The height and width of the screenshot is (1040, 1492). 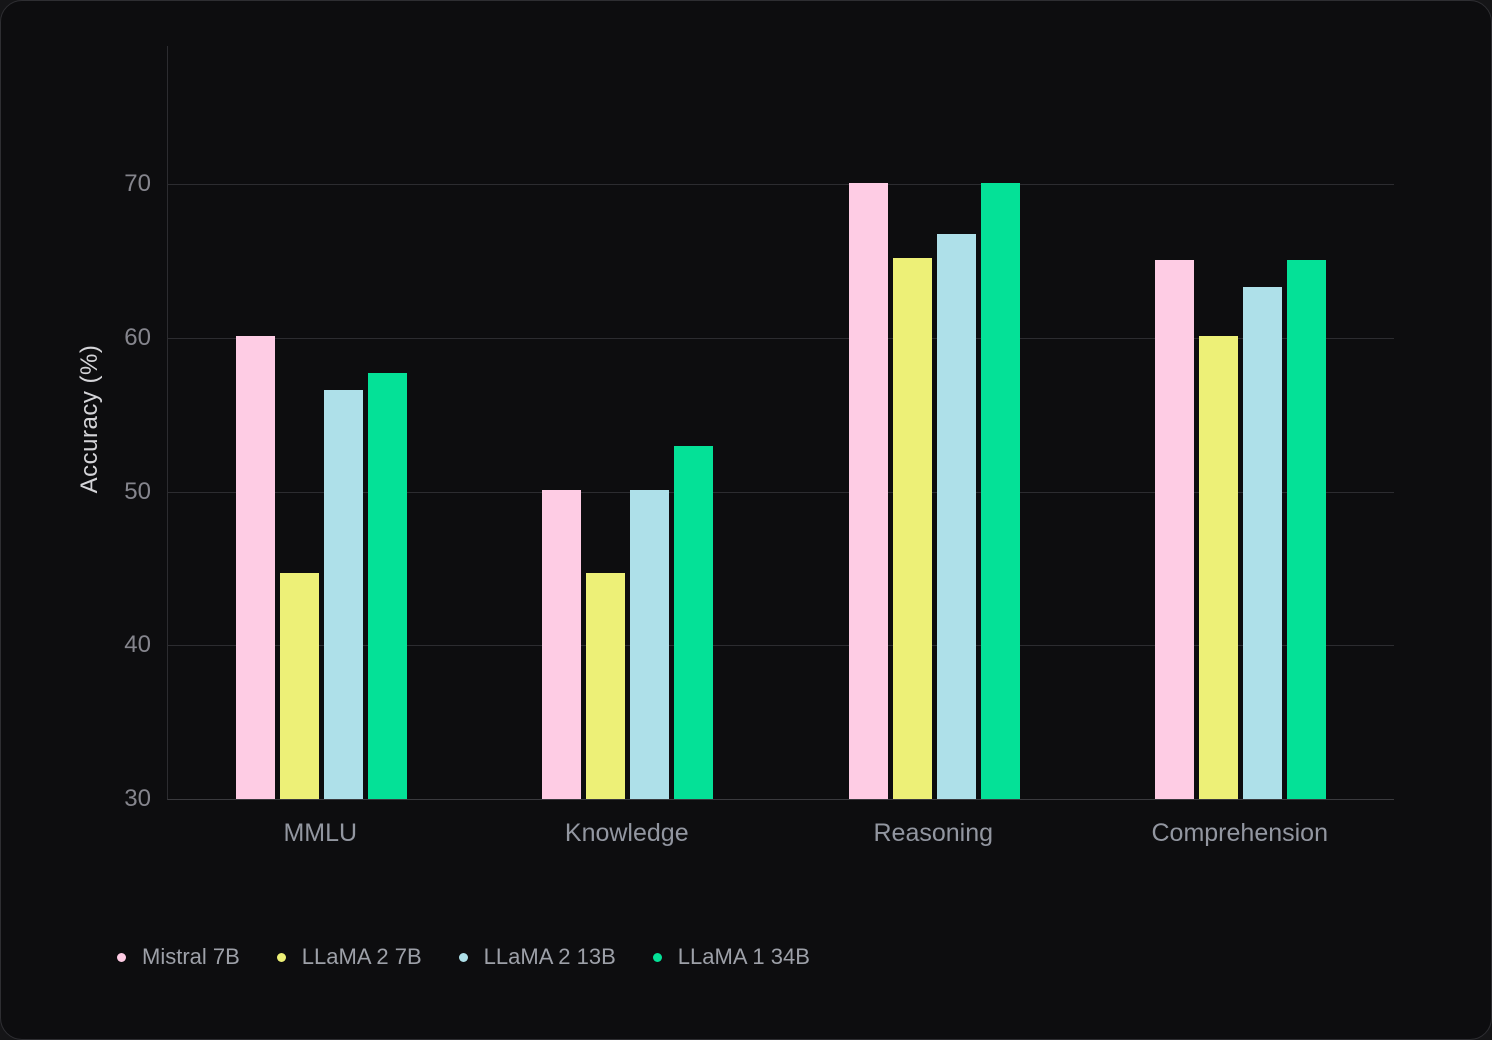 I want to click on x-category-label: Comprehension, so click(x=1240, y=833).